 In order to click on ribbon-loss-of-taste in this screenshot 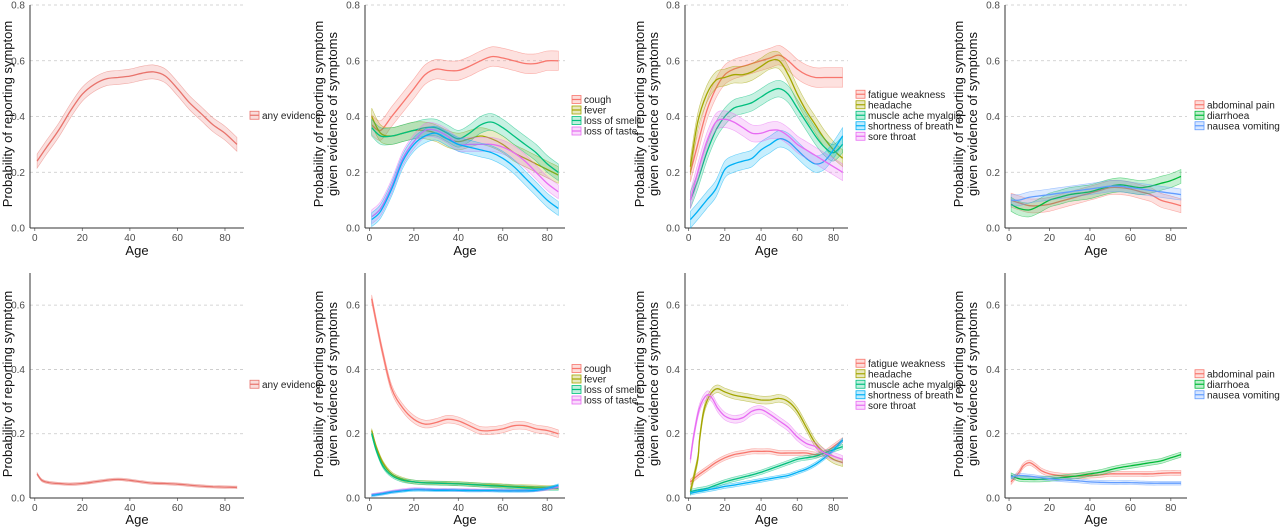, I will do `click(465, 173)`.